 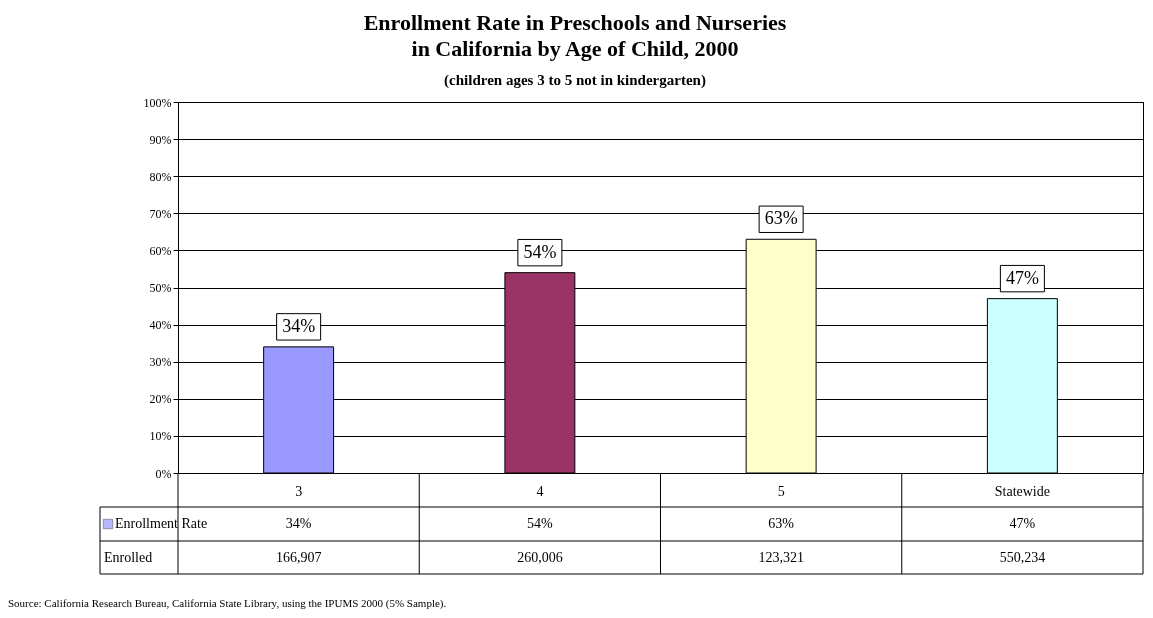 I want to click on y-tick-label: 100%, so click(x=157, y=102).